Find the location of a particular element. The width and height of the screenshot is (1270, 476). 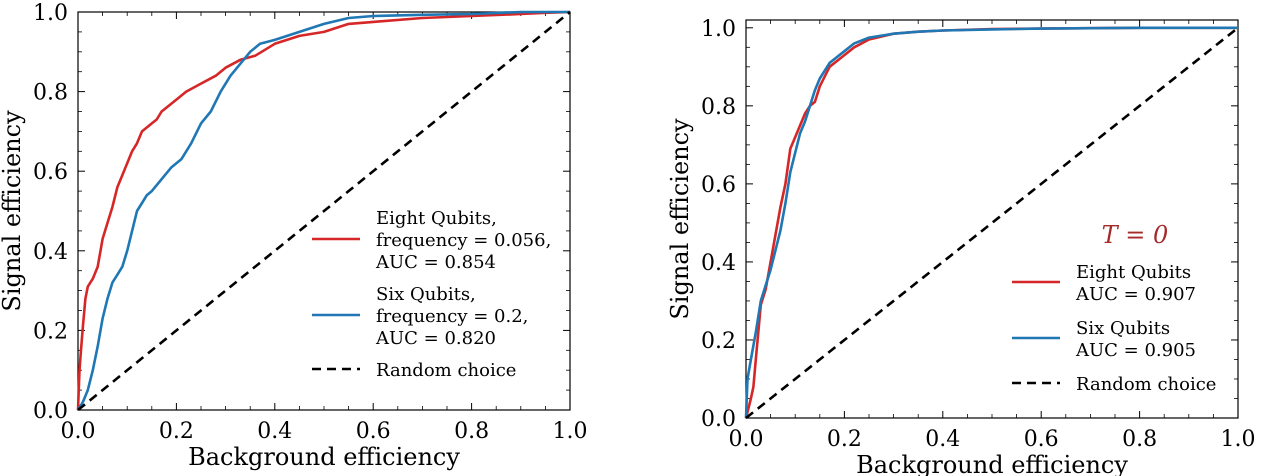

legend-label: AUC = 0.854 is located at coordinates (435, 262).